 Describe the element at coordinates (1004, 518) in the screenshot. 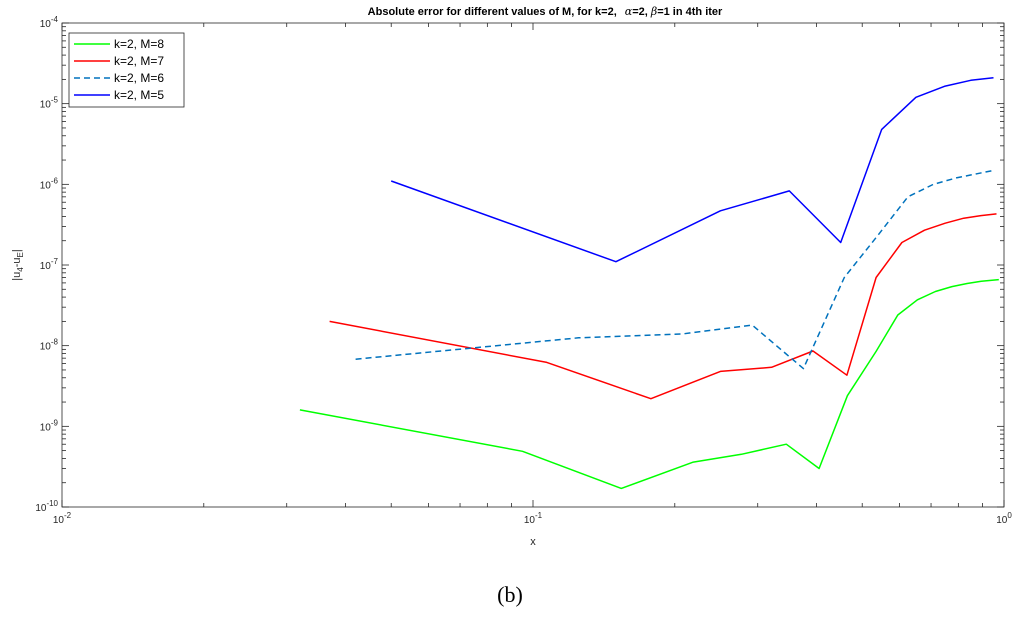

I see `x-tick-label: 10⁰` at that location.